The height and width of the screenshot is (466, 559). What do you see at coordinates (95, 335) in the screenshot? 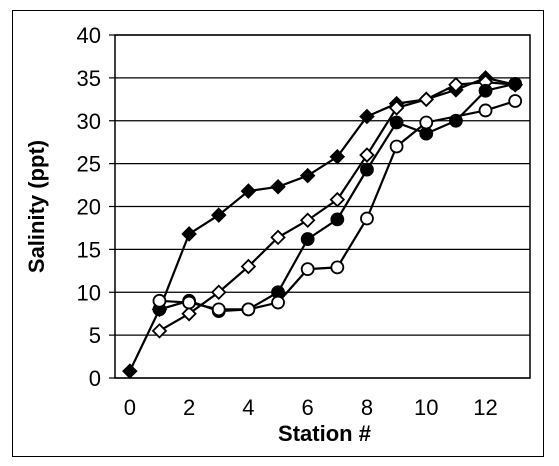
I see `tick-label-y-5: 5` at bounding box center [95, 335].